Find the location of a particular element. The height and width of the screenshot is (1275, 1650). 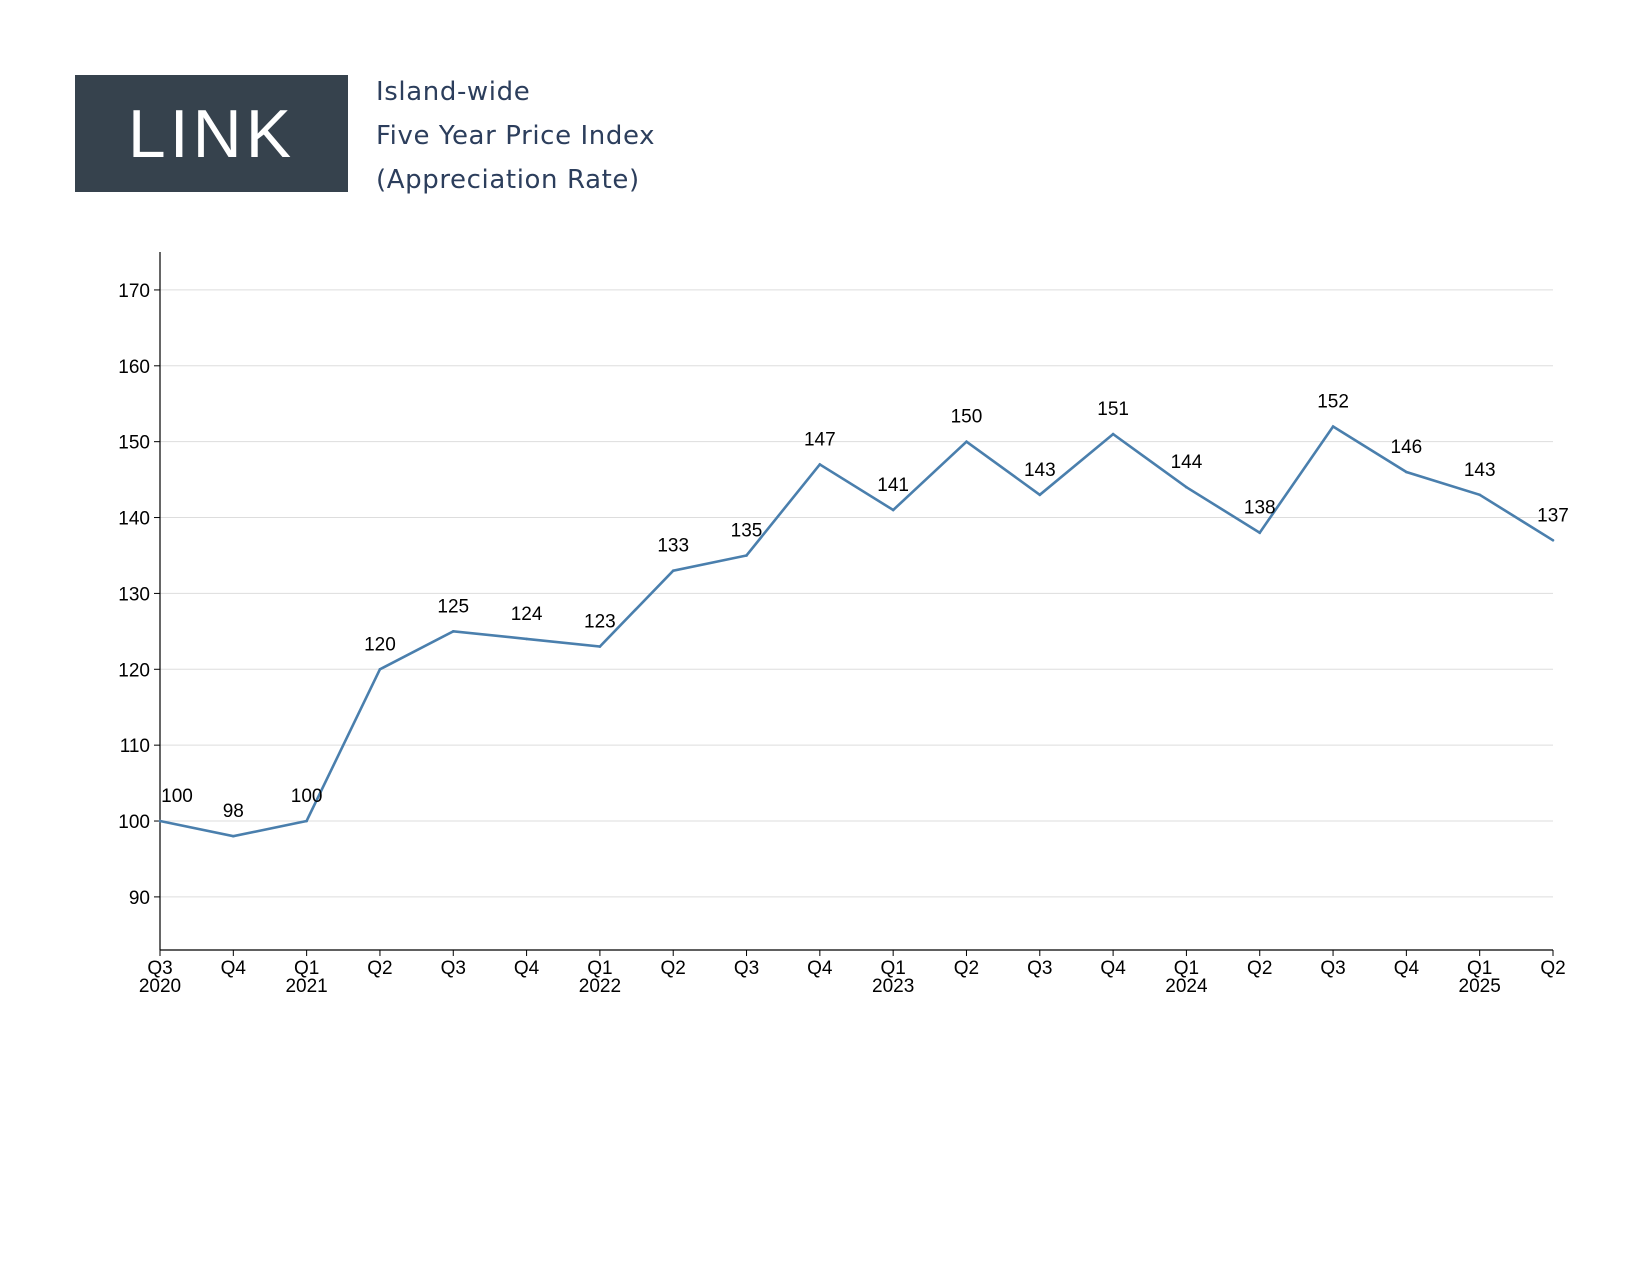

y-tick-label: 100 is located at coordinates (134, 822).